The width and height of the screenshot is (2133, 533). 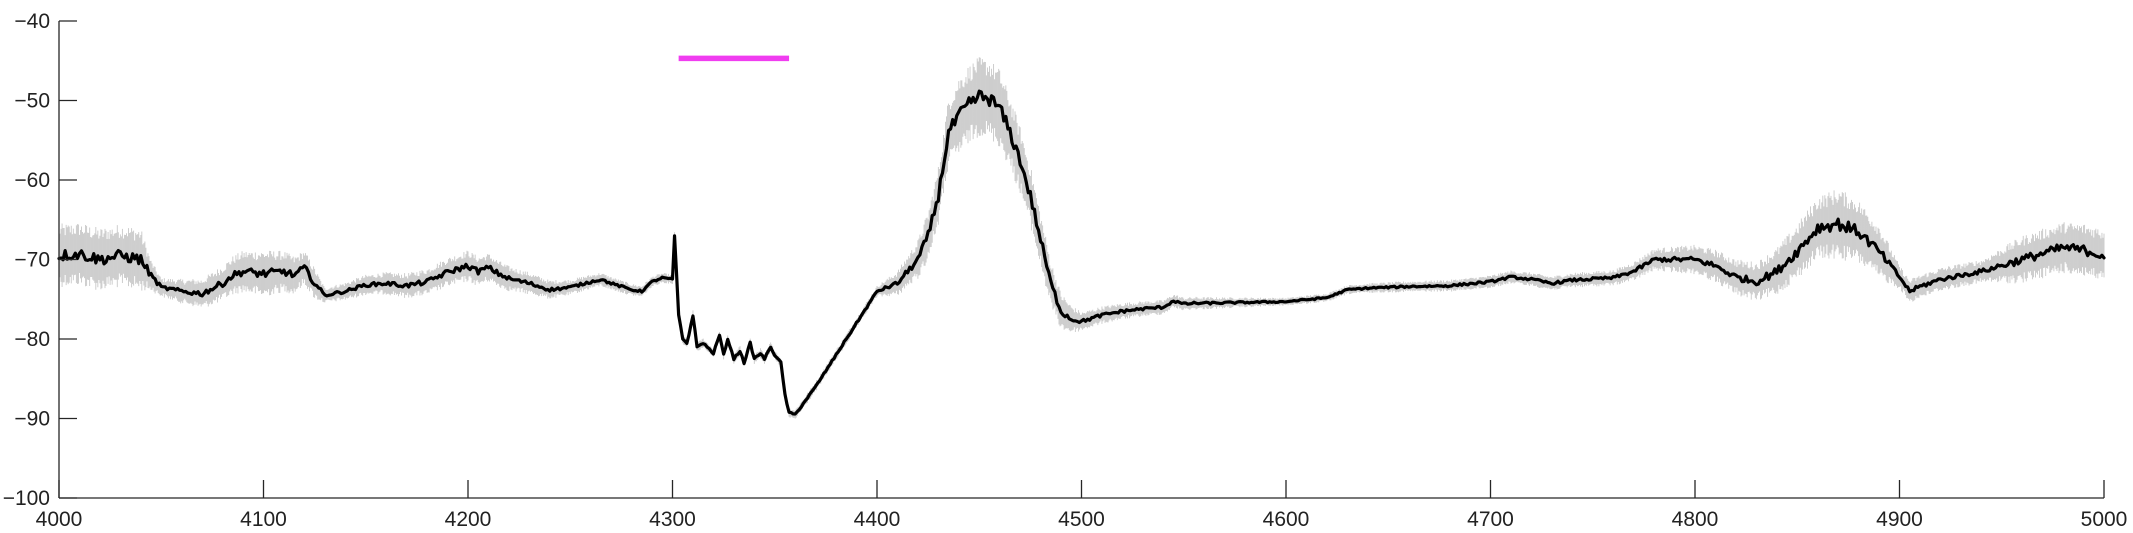 I want to click on y-tick-label: −90, so click(x=32, y=419).